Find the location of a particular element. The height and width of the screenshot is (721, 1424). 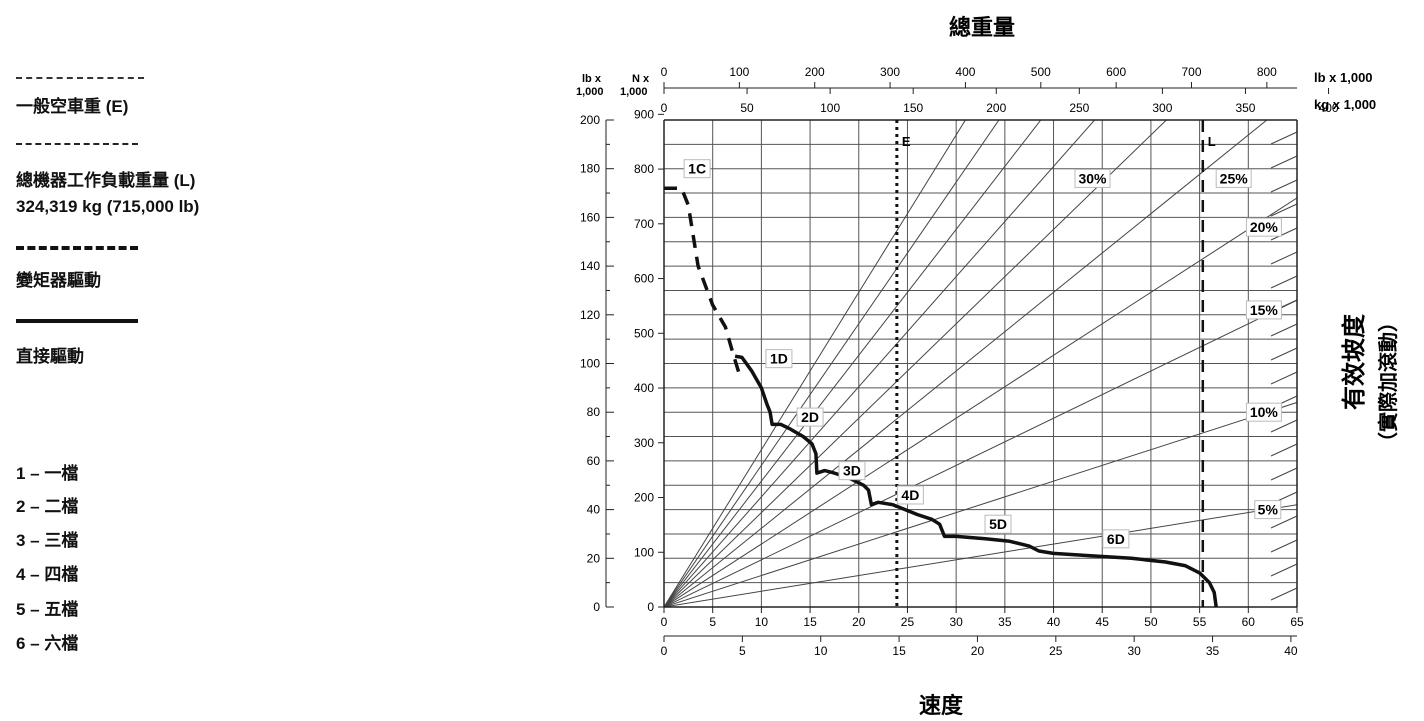

top-lb-tick-label: 800 is located at coordinates (1267, 72).